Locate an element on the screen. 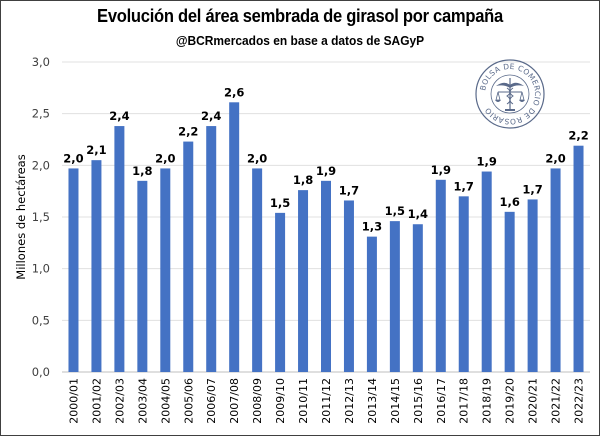  x-tick-label: 2017/18 is located at coordinates (464, 401).